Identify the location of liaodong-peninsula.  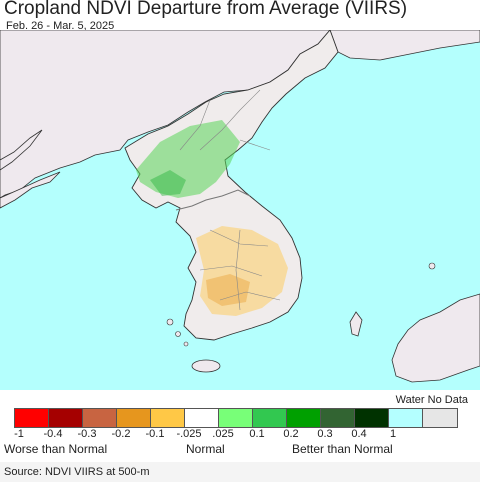
(30, 190).